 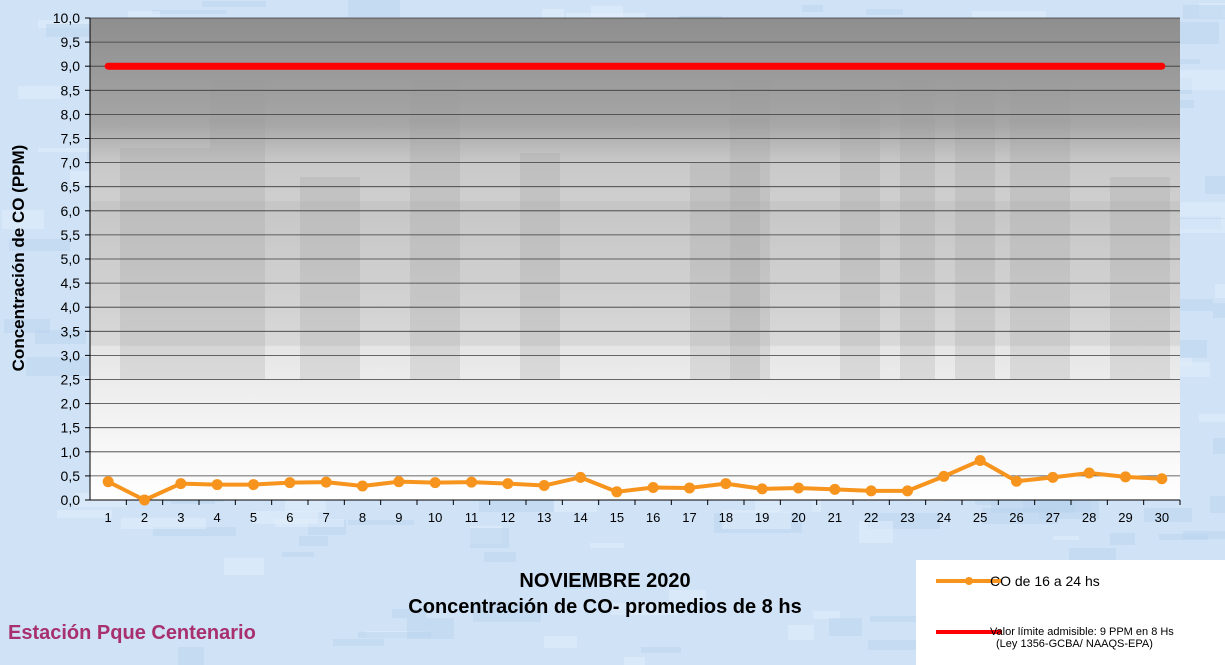 What do you see at coordinates (798, 517) in the screenshot?
I see `x-tick-label: 20` at bounding box center [798, 517].